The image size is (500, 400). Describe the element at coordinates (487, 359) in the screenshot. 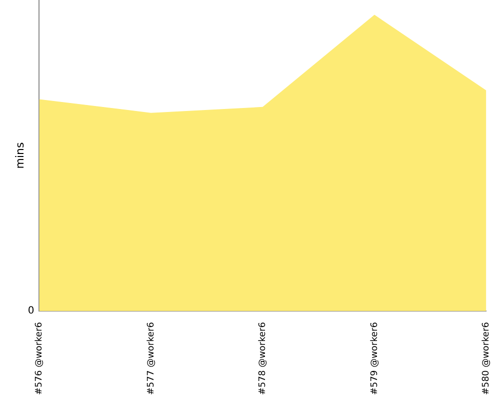

I see `x-tick-label: #580 @worker6` at that location.